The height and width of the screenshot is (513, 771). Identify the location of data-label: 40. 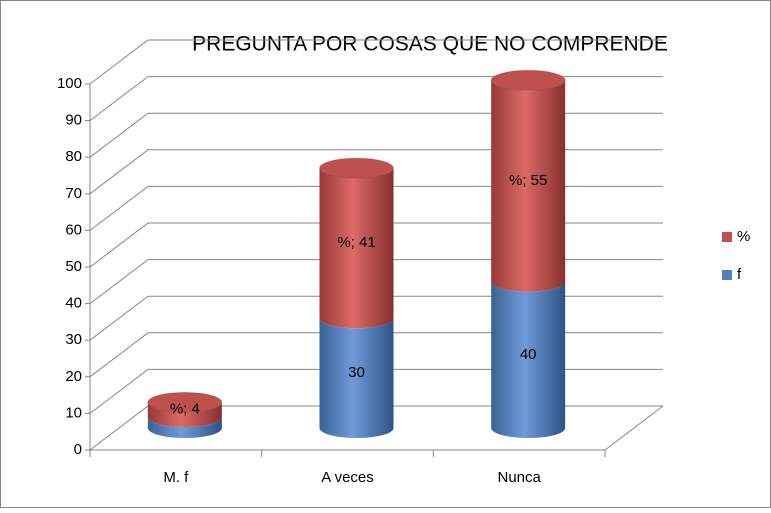
(528, 354).